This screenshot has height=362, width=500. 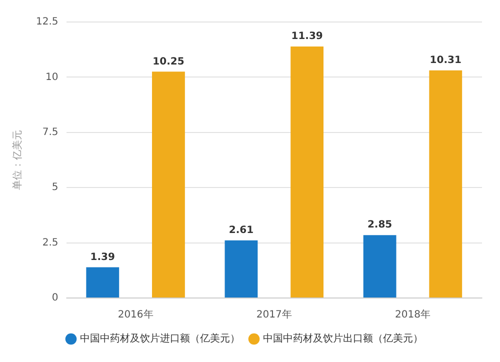 I want to click on x-tick-label: 2017年, so click(x=274, y=314).